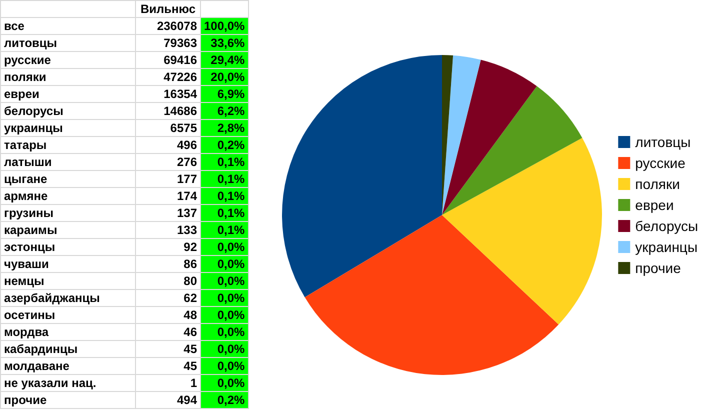  I want to click on data-label: 86, so click(168, 264).